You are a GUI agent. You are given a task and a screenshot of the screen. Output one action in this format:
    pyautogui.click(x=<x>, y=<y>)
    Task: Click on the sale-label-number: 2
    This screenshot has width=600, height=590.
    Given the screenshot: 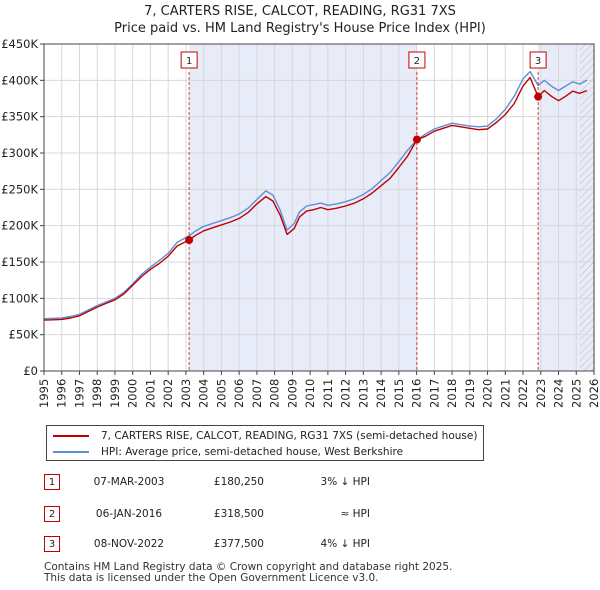 What is the action you would take?
    pyautogui.click(x=417, y=61)
    